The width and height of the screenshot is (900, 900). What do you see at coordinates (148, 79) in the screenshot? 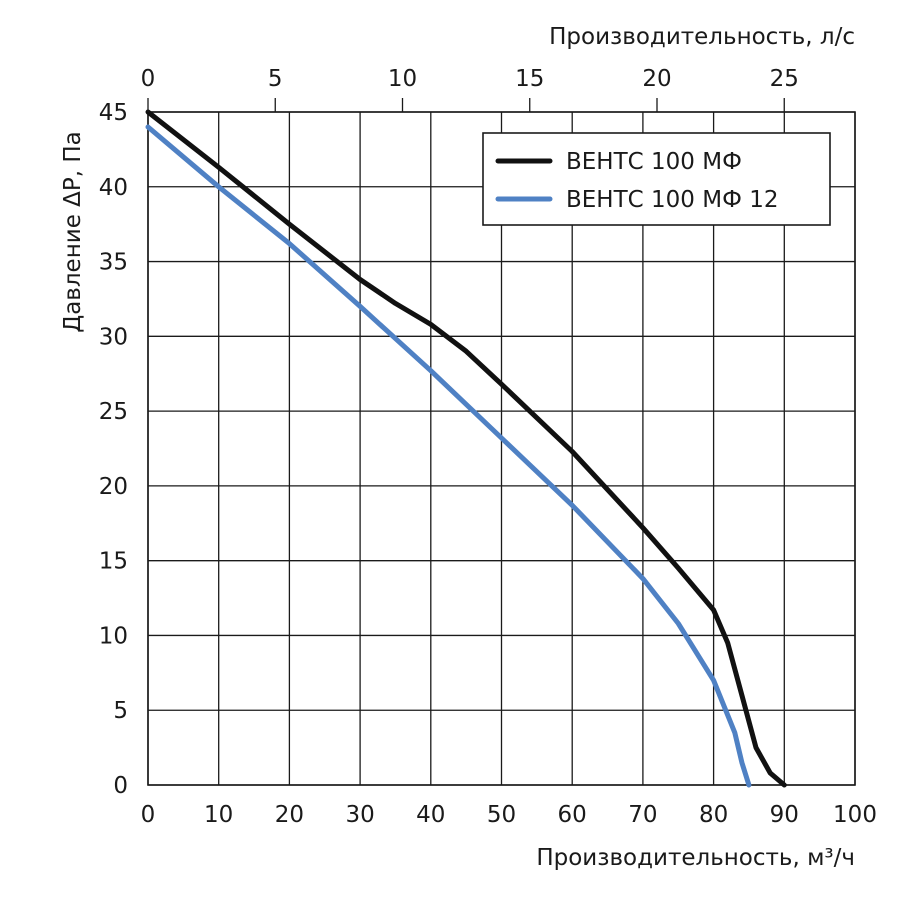
I see `x2-tick-label: 0` at bounding box center [148, 79].